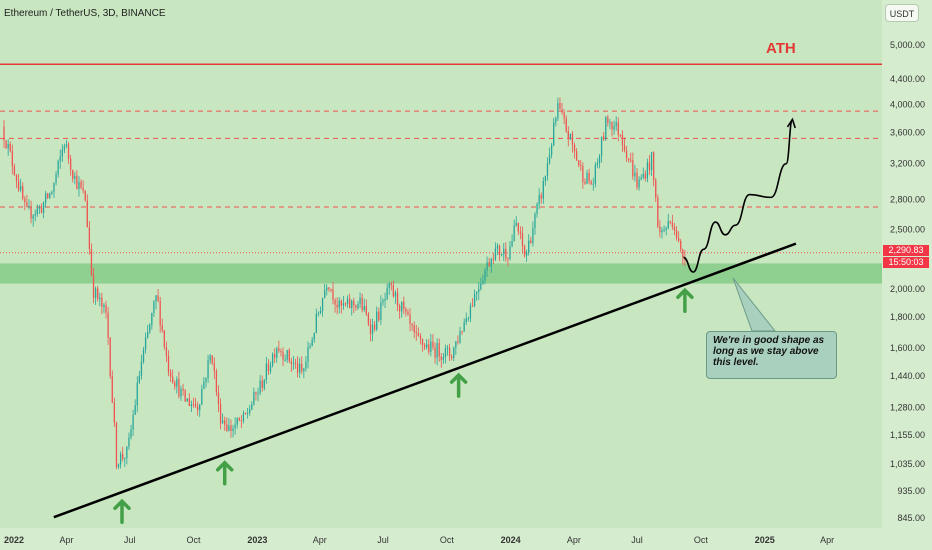  I want to click on currency-button: USDT, so click(902, 13).